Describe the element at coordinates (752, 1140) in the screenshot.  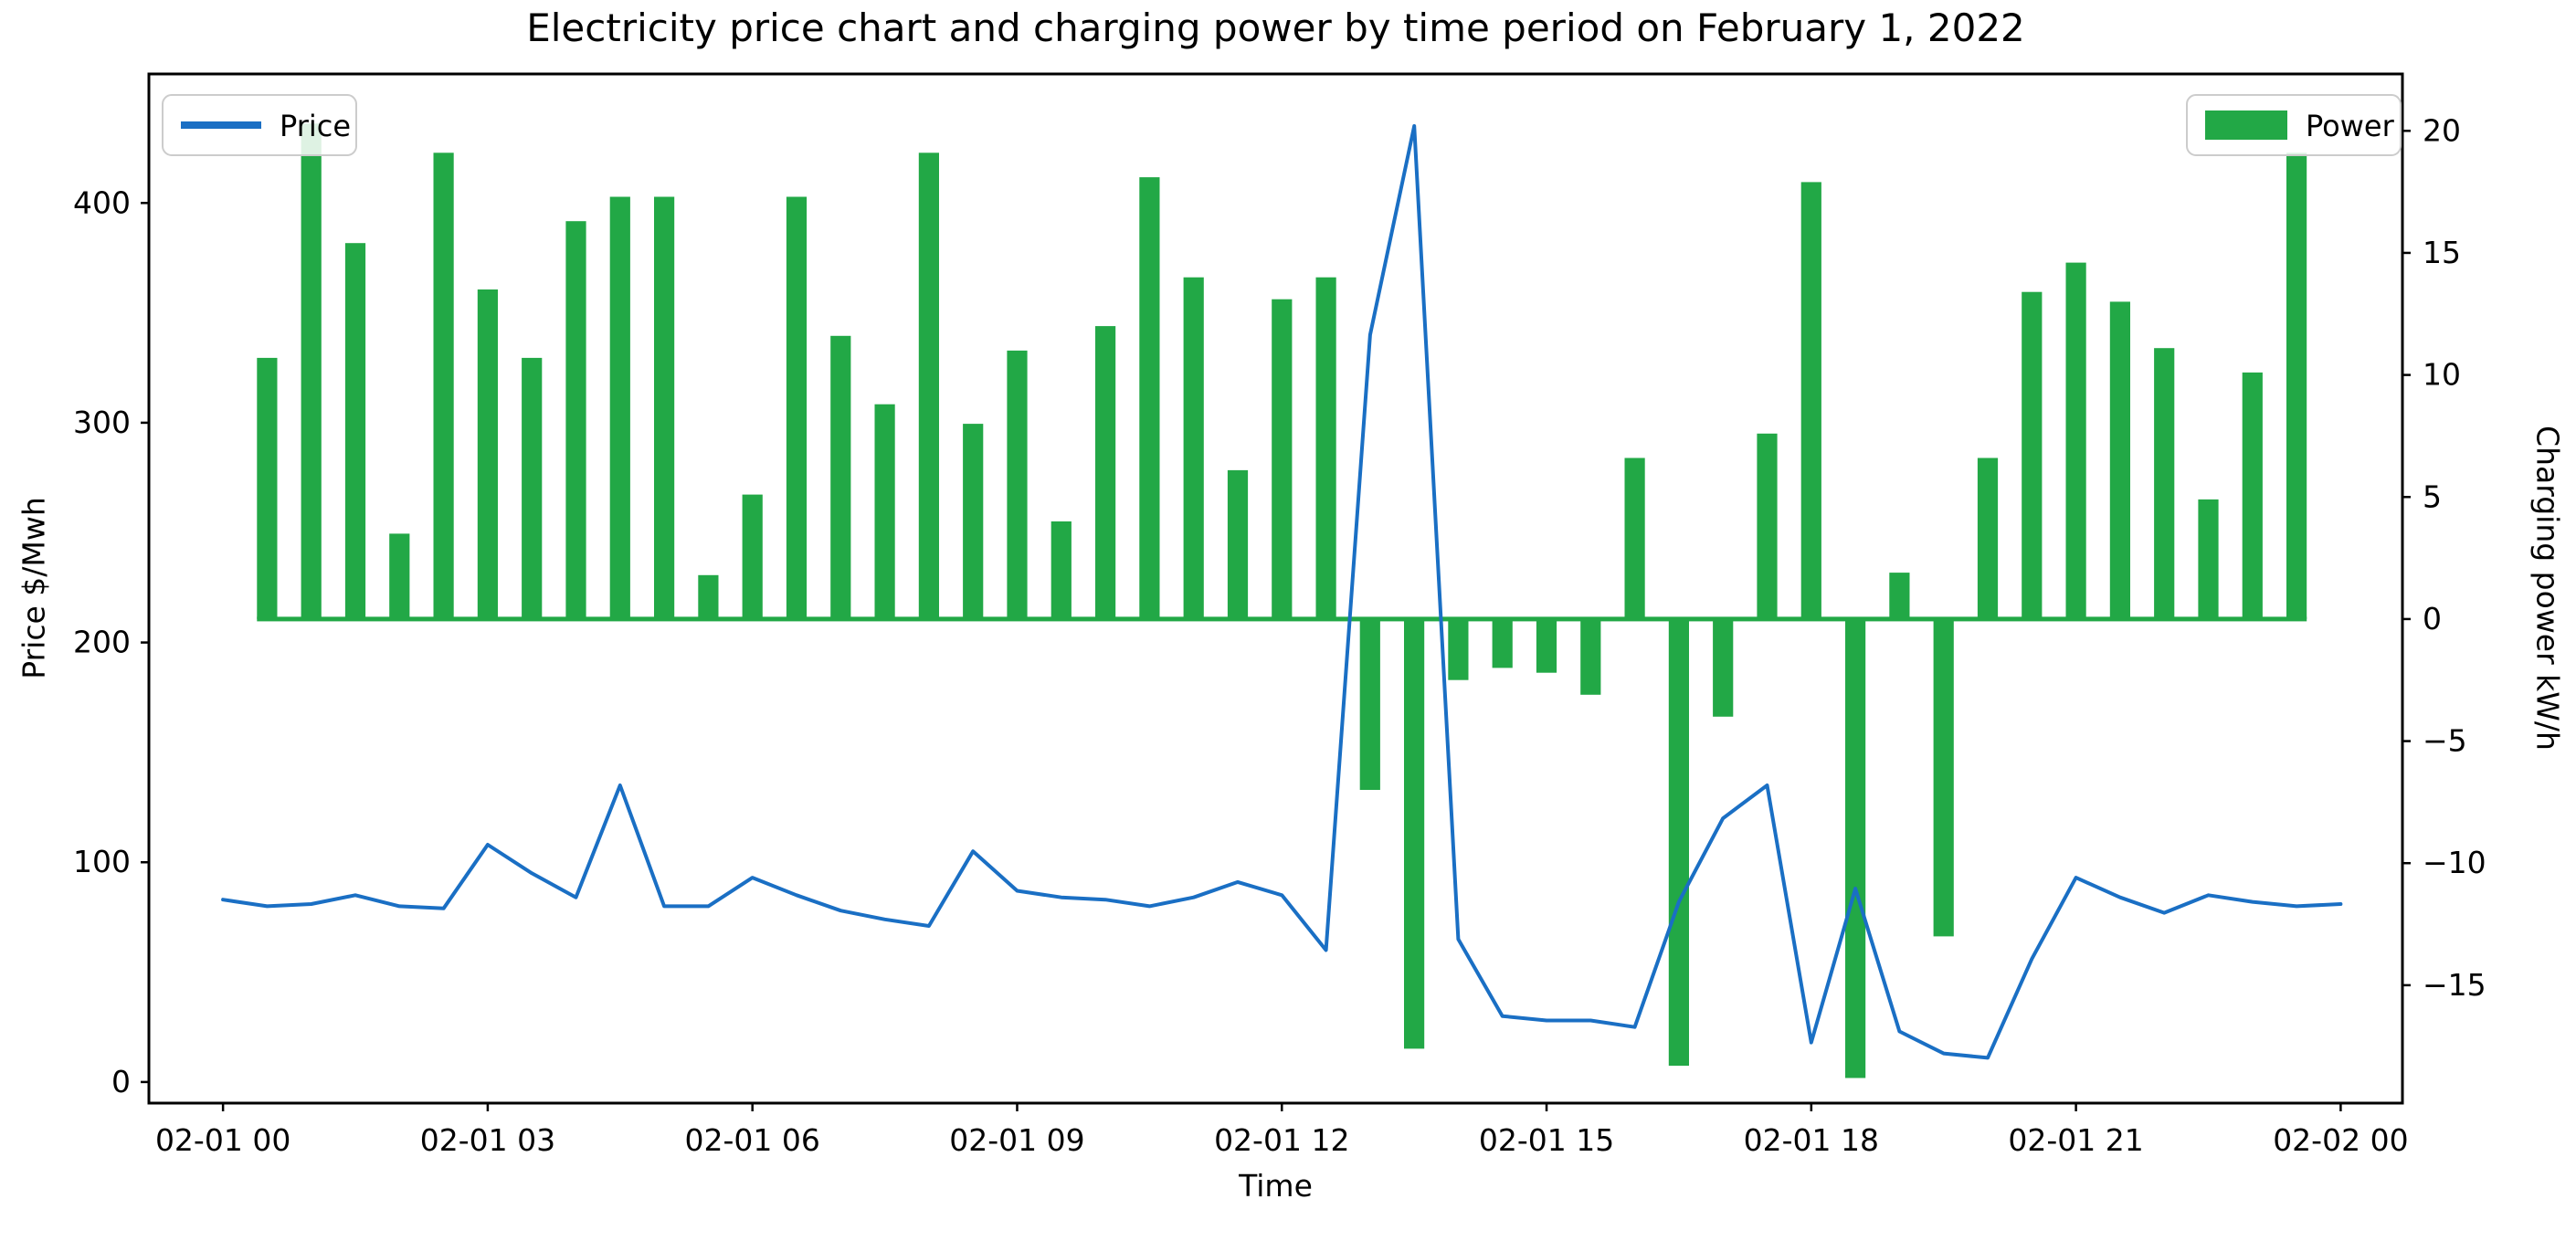
I see `x-tick-label: 02-01 06` at that location.